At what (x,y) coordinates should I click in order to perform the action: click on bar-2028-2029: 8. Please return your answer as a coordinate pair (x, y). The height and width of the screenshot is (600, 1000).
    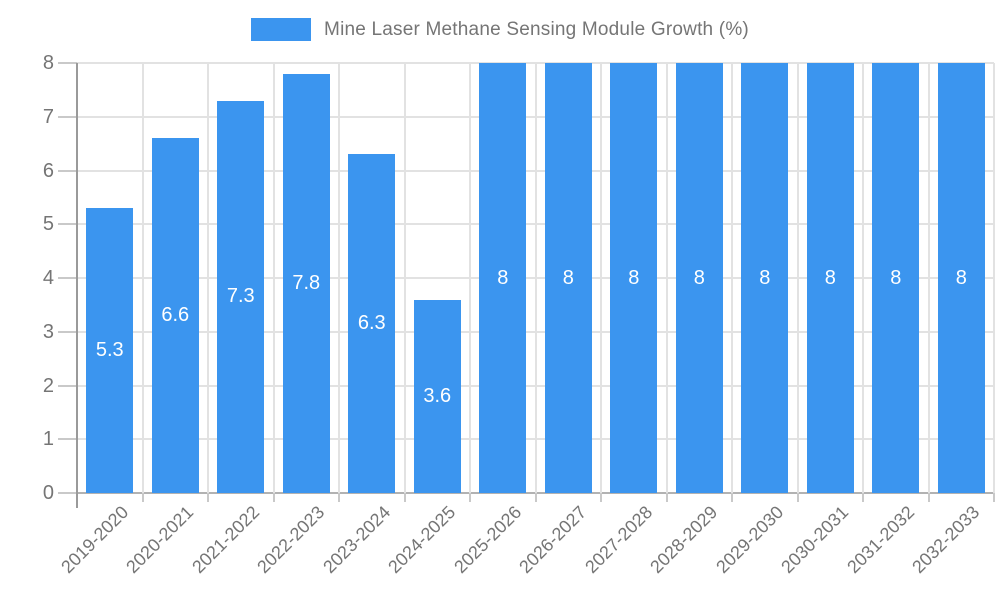
    Looking at the image, I should click on (699, 278).